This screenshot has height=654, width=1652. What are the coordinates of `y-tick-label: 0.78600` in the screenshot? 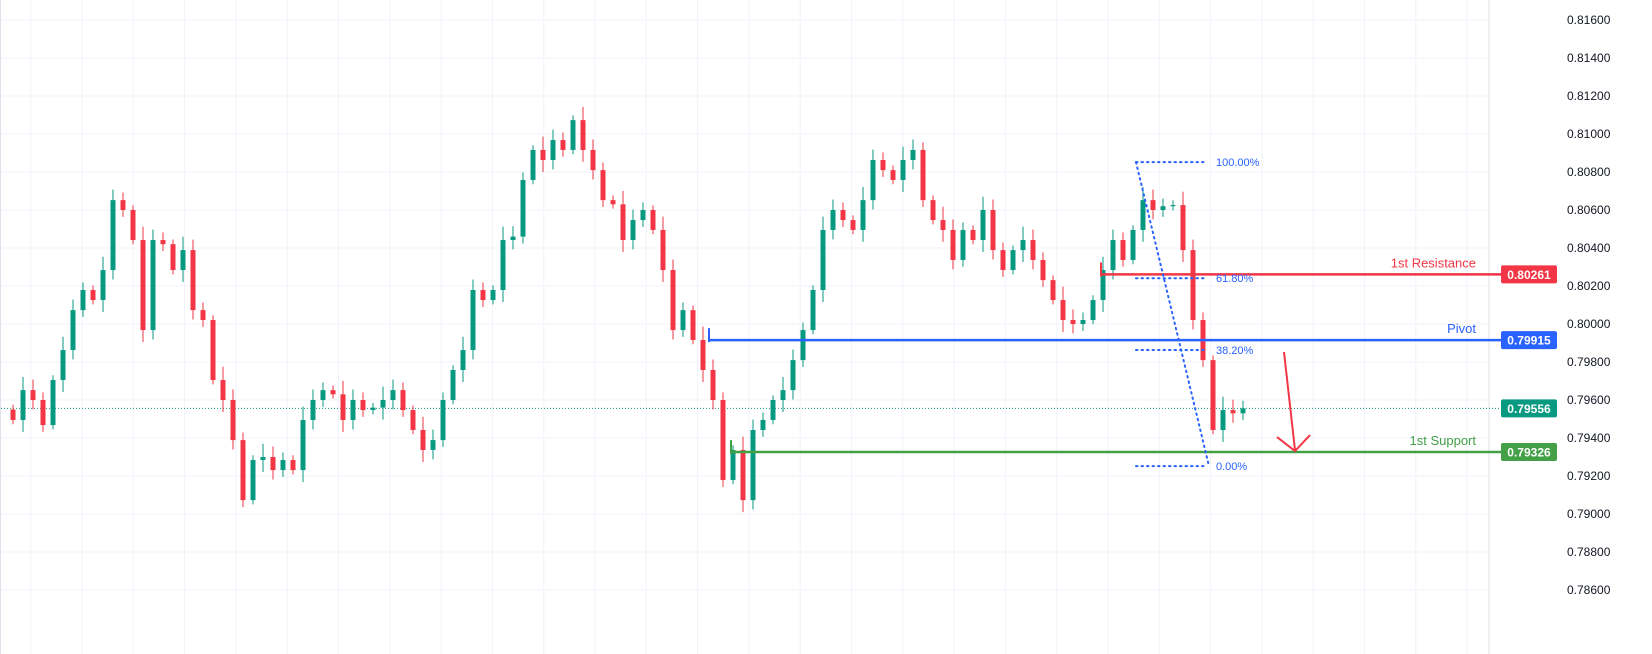 It's located at (1589, 590).